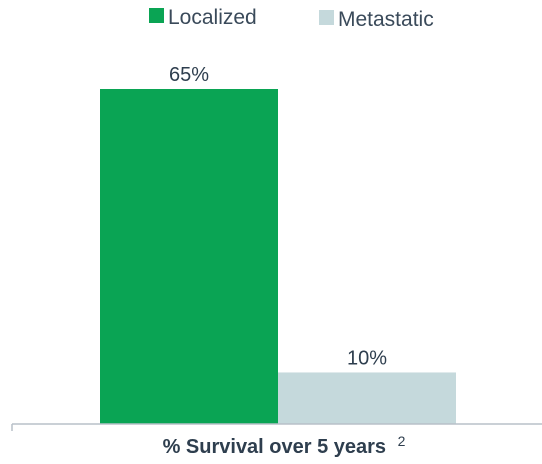 The image size is (542, 464). I want to click on x-axis-label-superscript: 2, so click(402, 441).